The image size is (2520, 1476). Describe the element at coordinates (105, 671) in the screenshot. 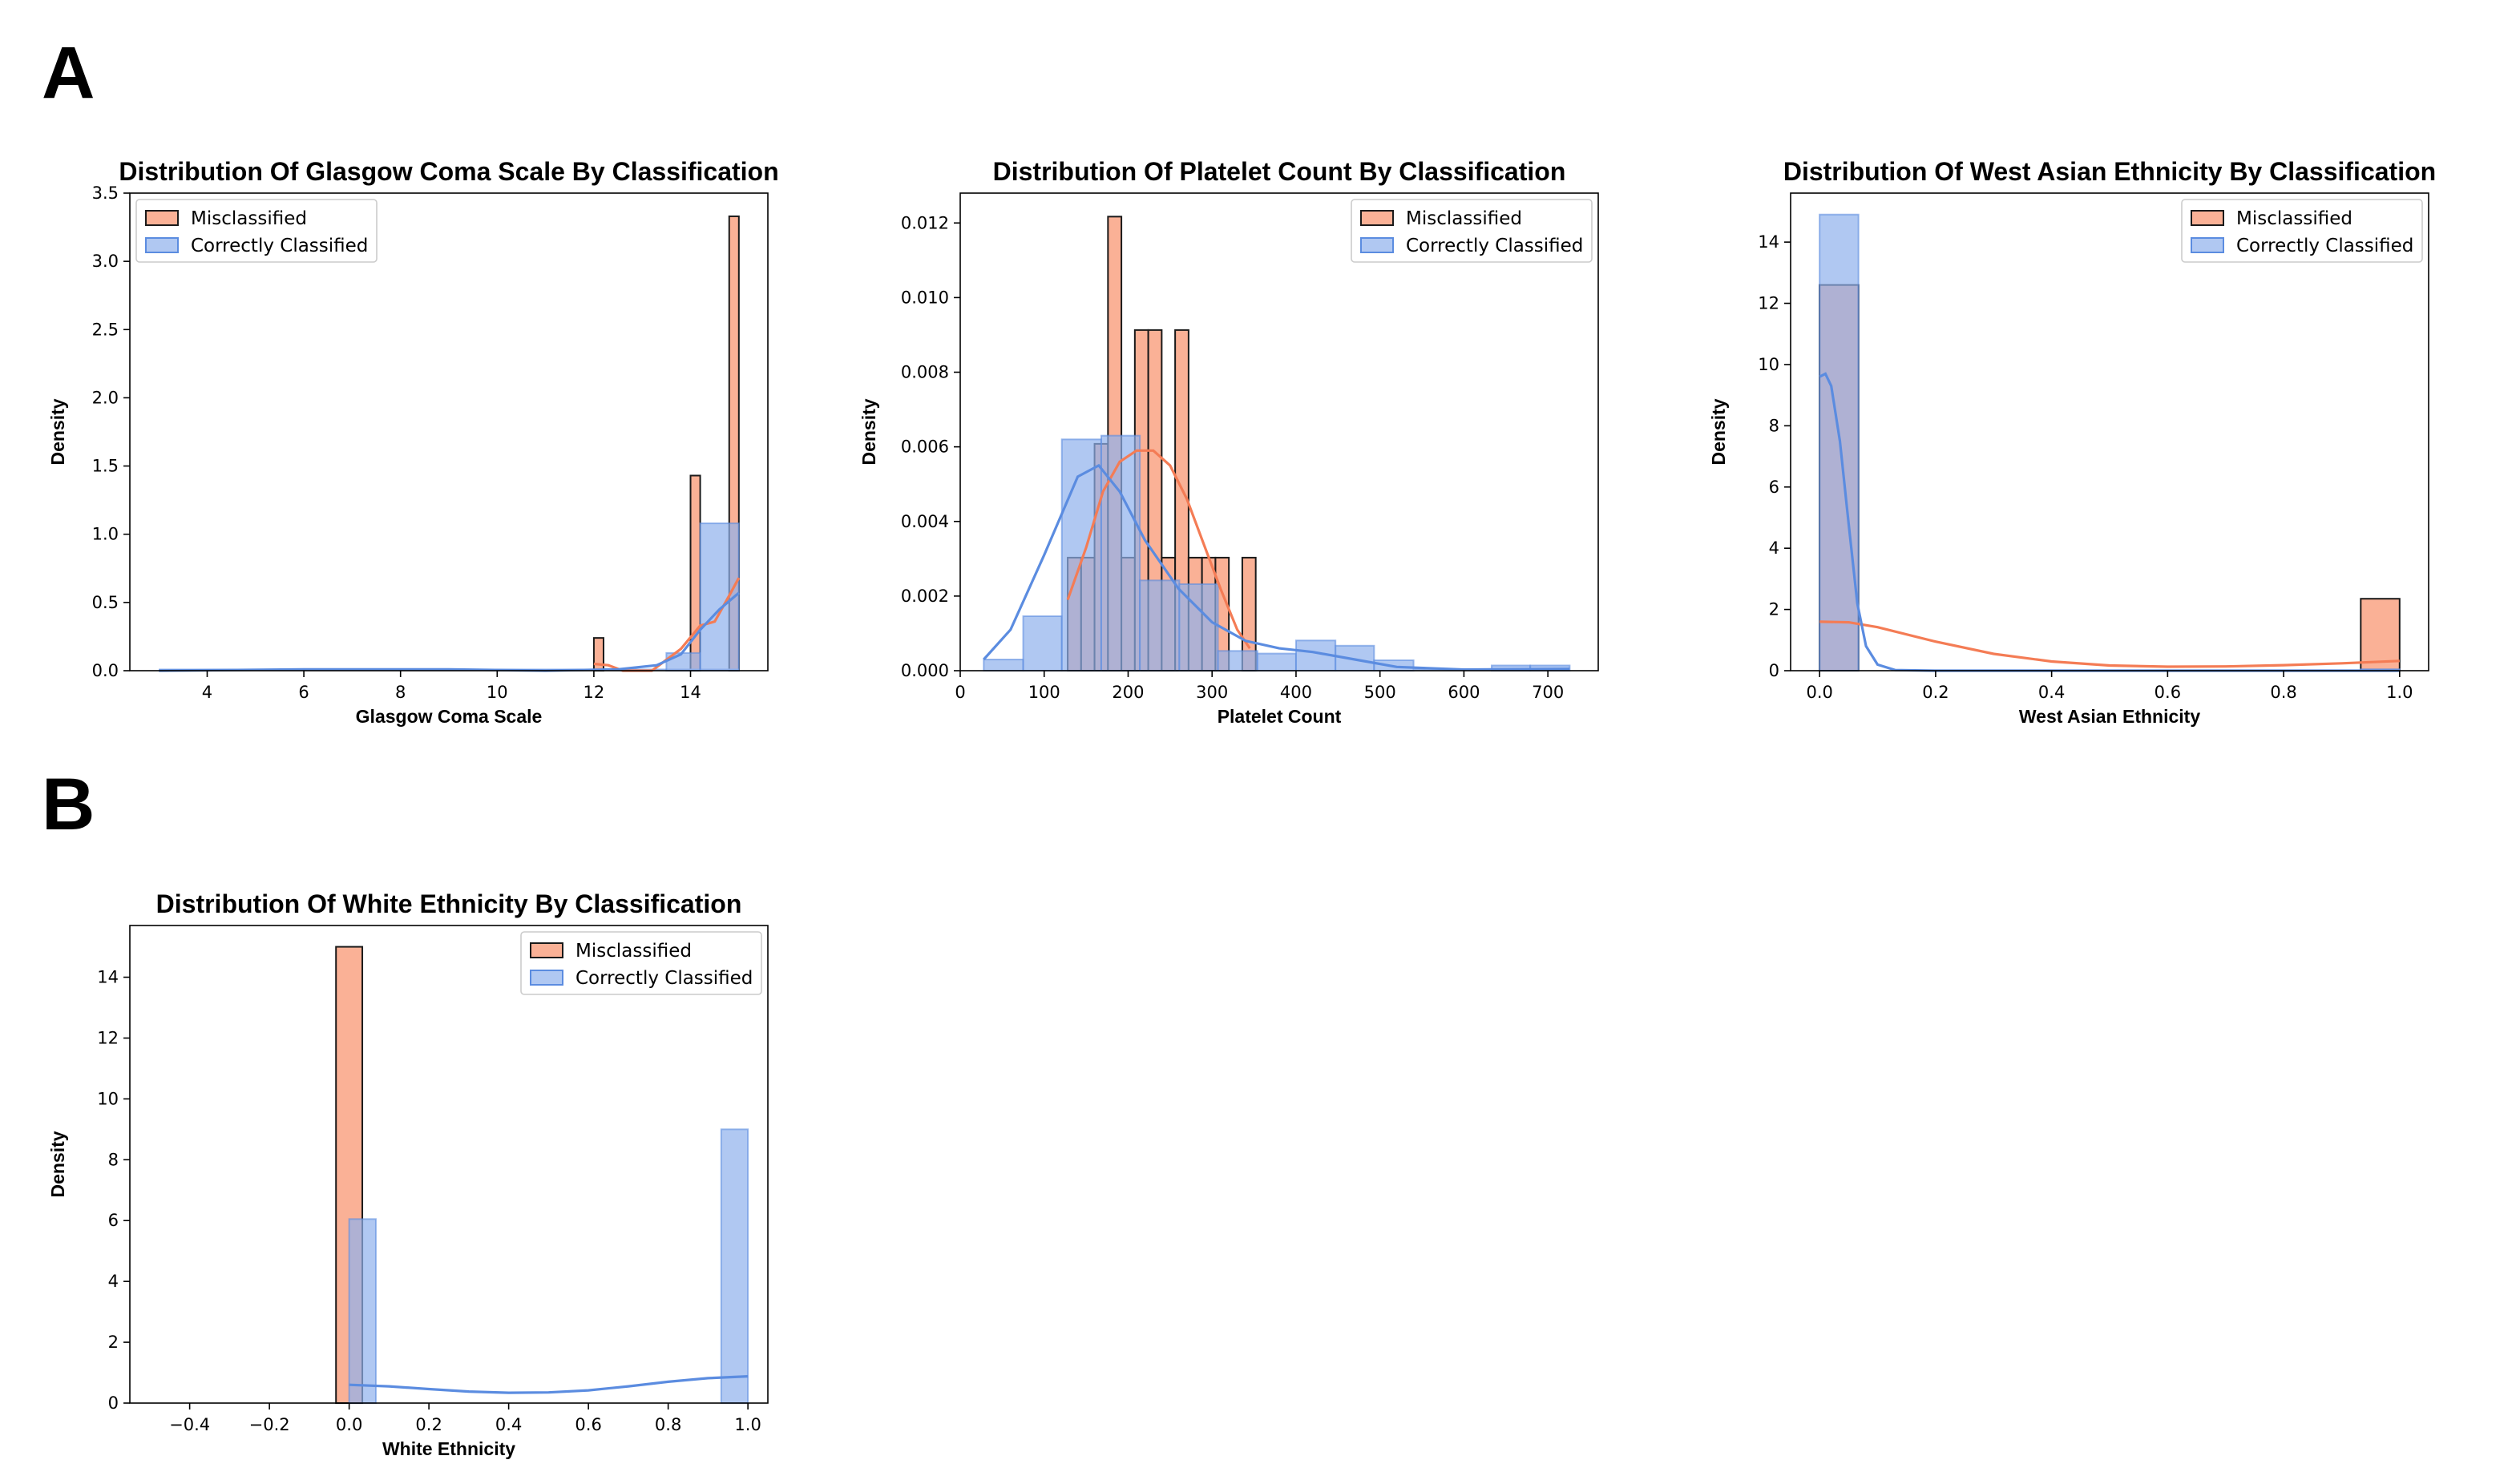

I see `y-tick-label: 0.0` at that location.